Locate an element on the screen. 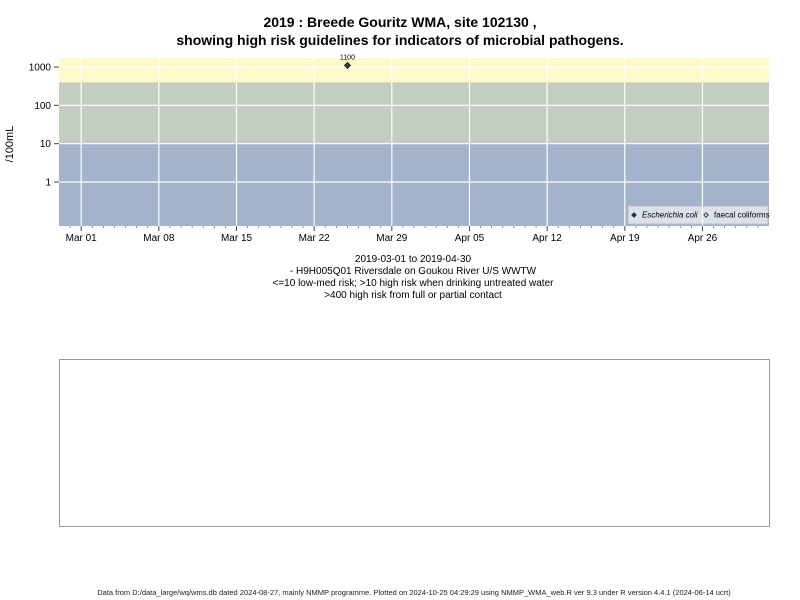 Image resolution: width=800 pixels, height=600 pixels. subtitle-range: 2019-03-01 to 2019-04-30 is located at coordinates (413, 259).